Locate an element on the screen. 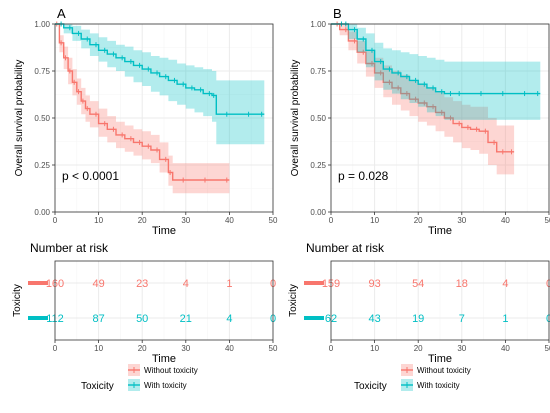 This screenshot has width=550, height=413. panel-label: A is located at coordinates (61, 13).